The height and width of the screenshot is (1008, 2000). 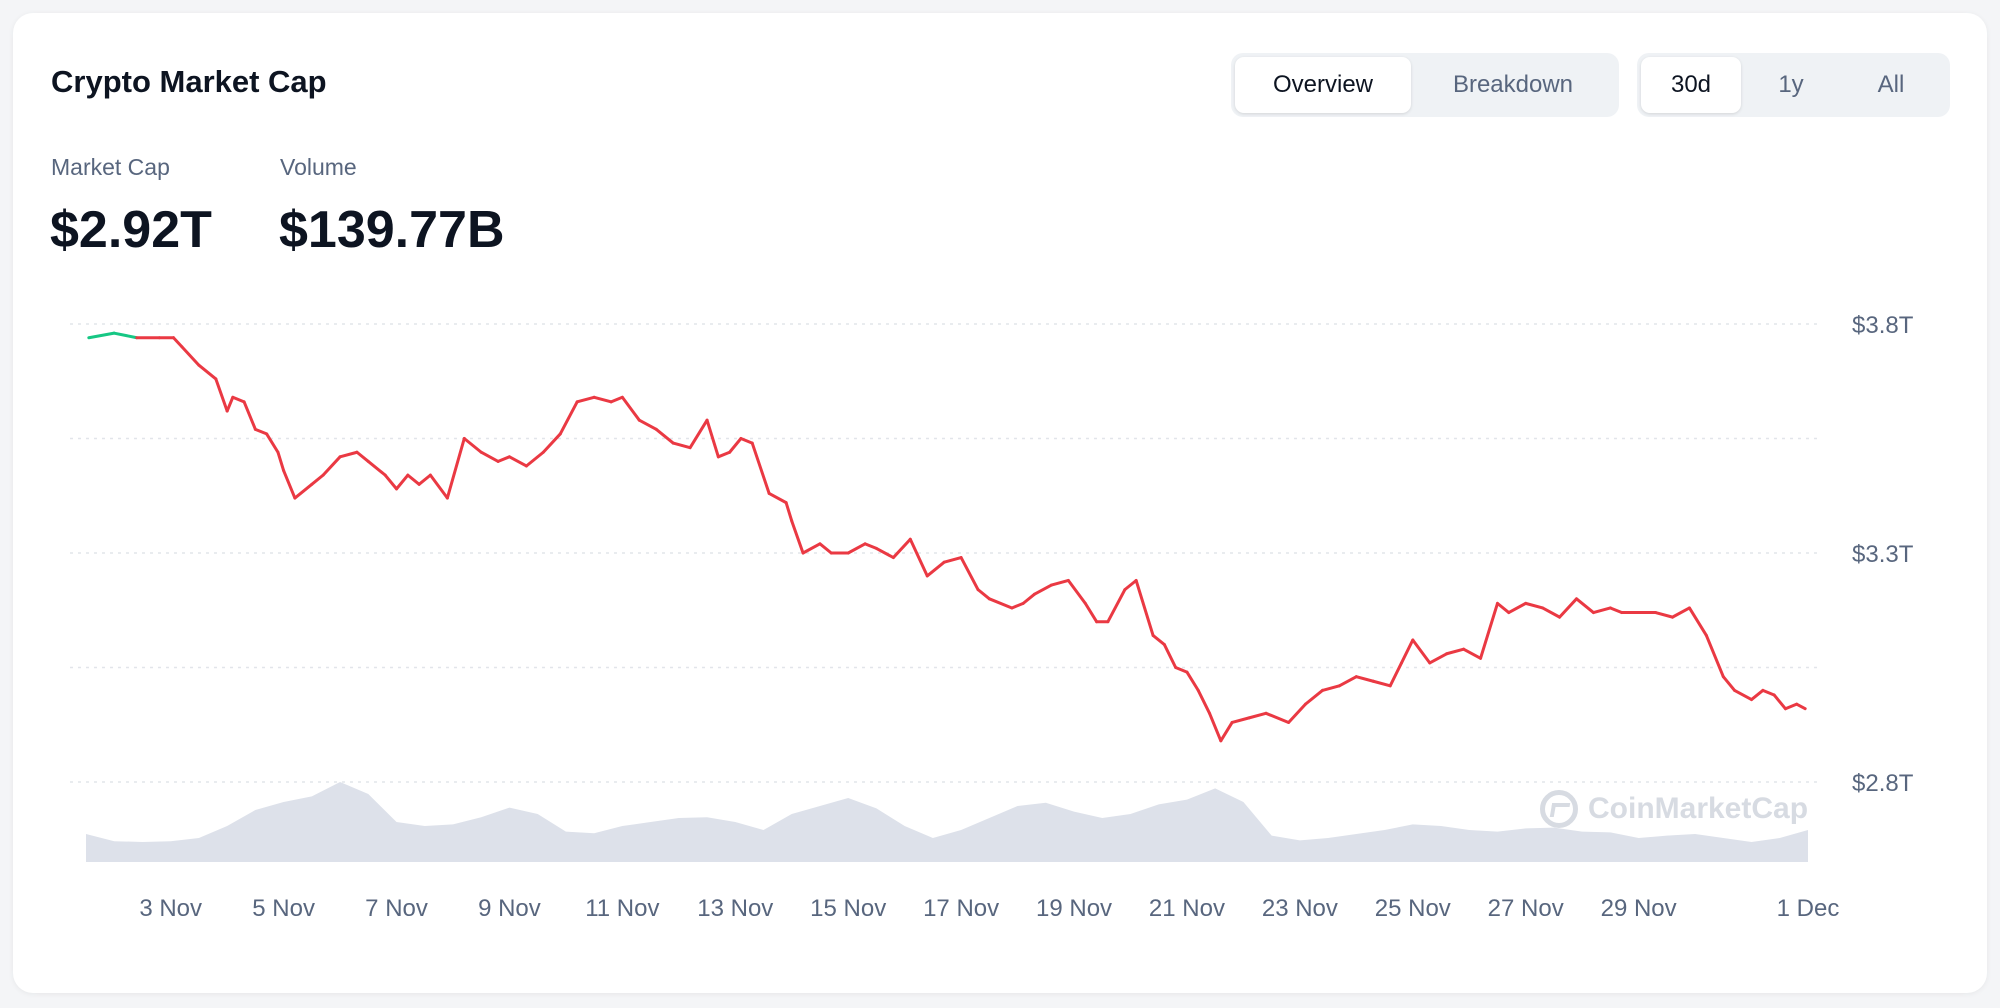 I want to click on x-tick-label: 11 Nov, so click(x=622, y=908).